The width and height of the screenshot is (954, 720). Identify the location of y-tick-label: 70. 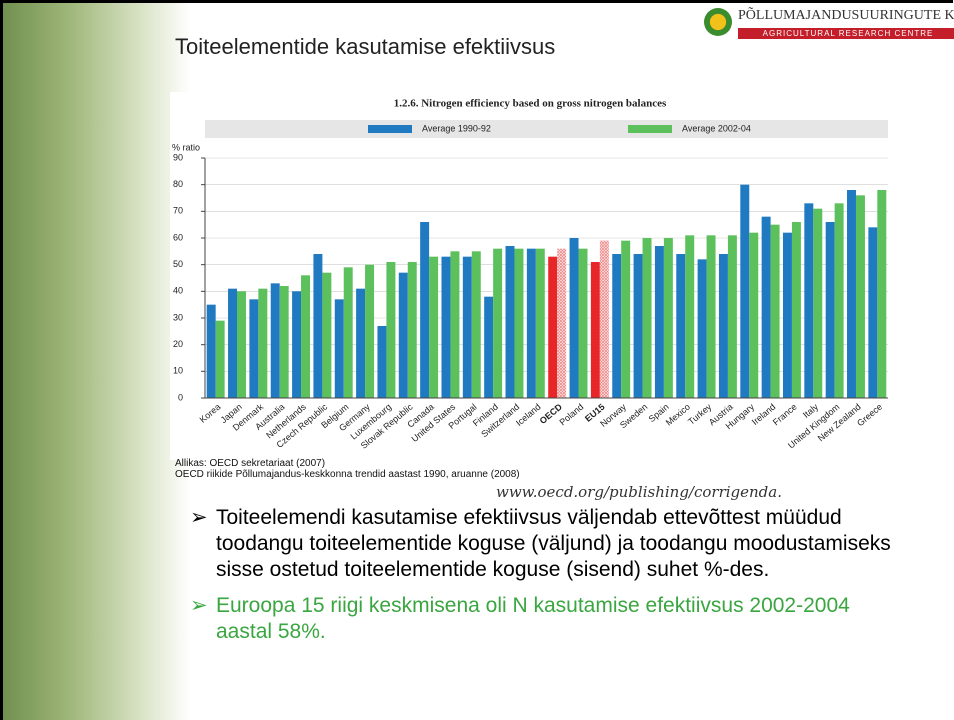
(178, 211).